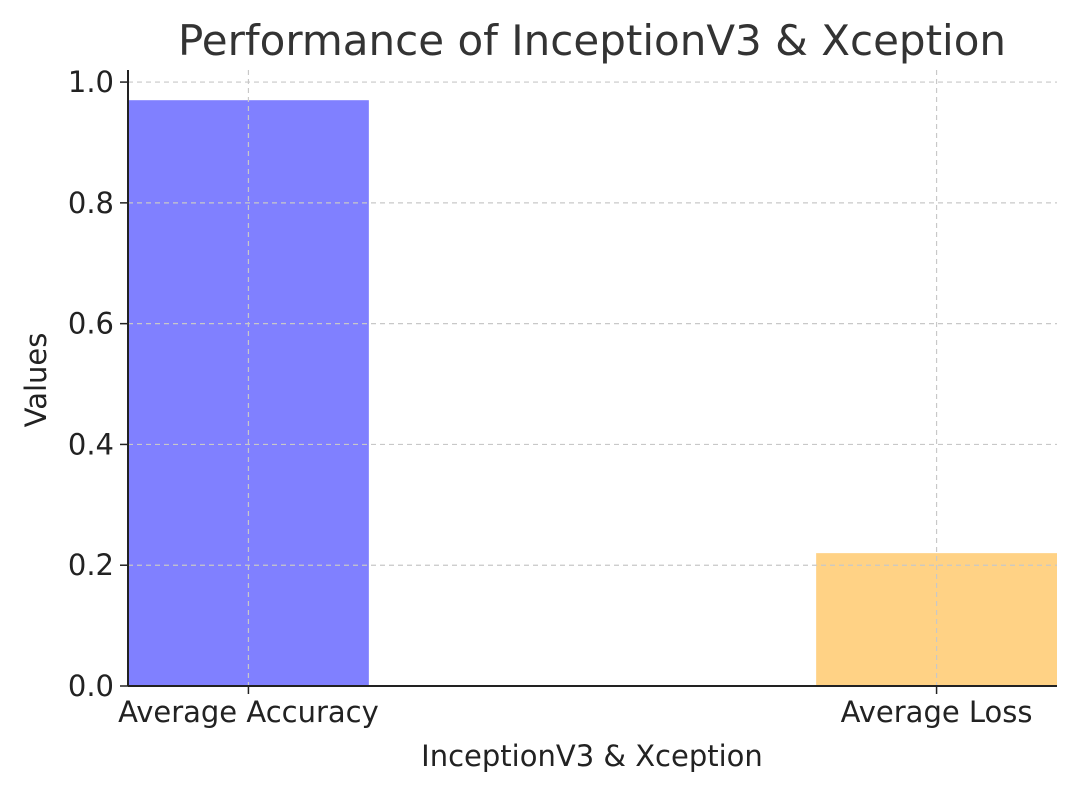  What do you see at coordinates (575, 707) in the screenshot?
I see `x-ticks: Average Accuracy Average Loss` at bounding box center [575, 707].